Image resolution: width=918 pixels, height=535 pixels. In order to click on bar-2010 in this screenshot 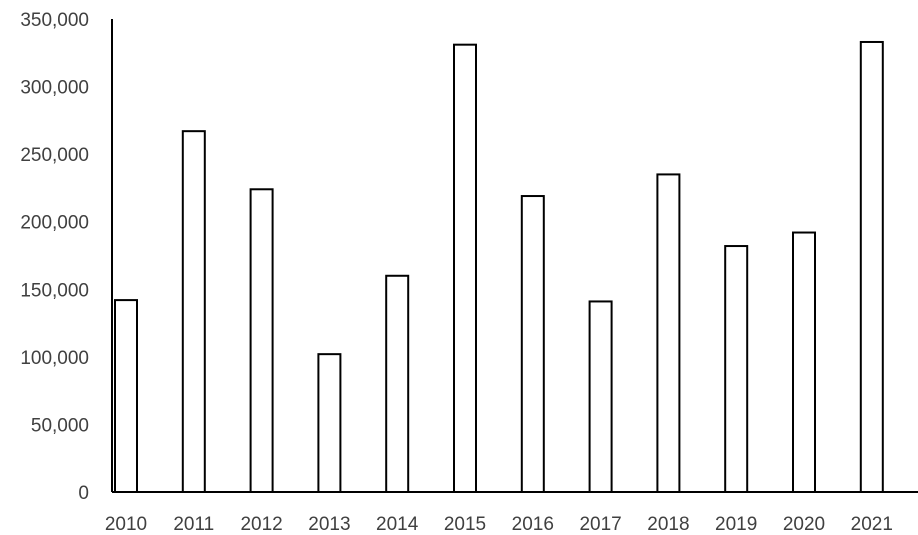, I will do `click(126, 396)`.